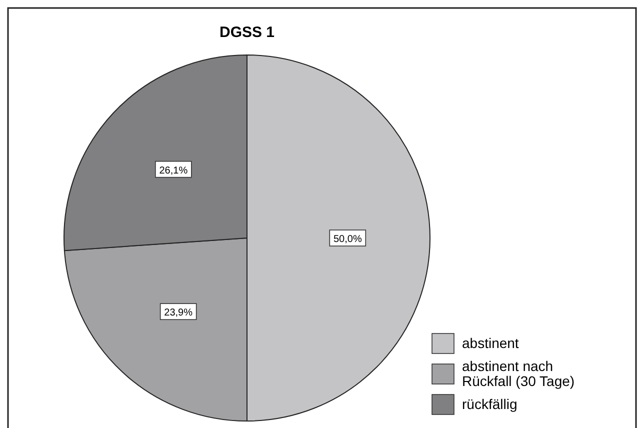 This screenshot has width=644, height=428. Describe the element at coordinates (518, 373) in the screenshot. I see `legend-label: abstinent nach Rückfall (30 Tage)` at that location.